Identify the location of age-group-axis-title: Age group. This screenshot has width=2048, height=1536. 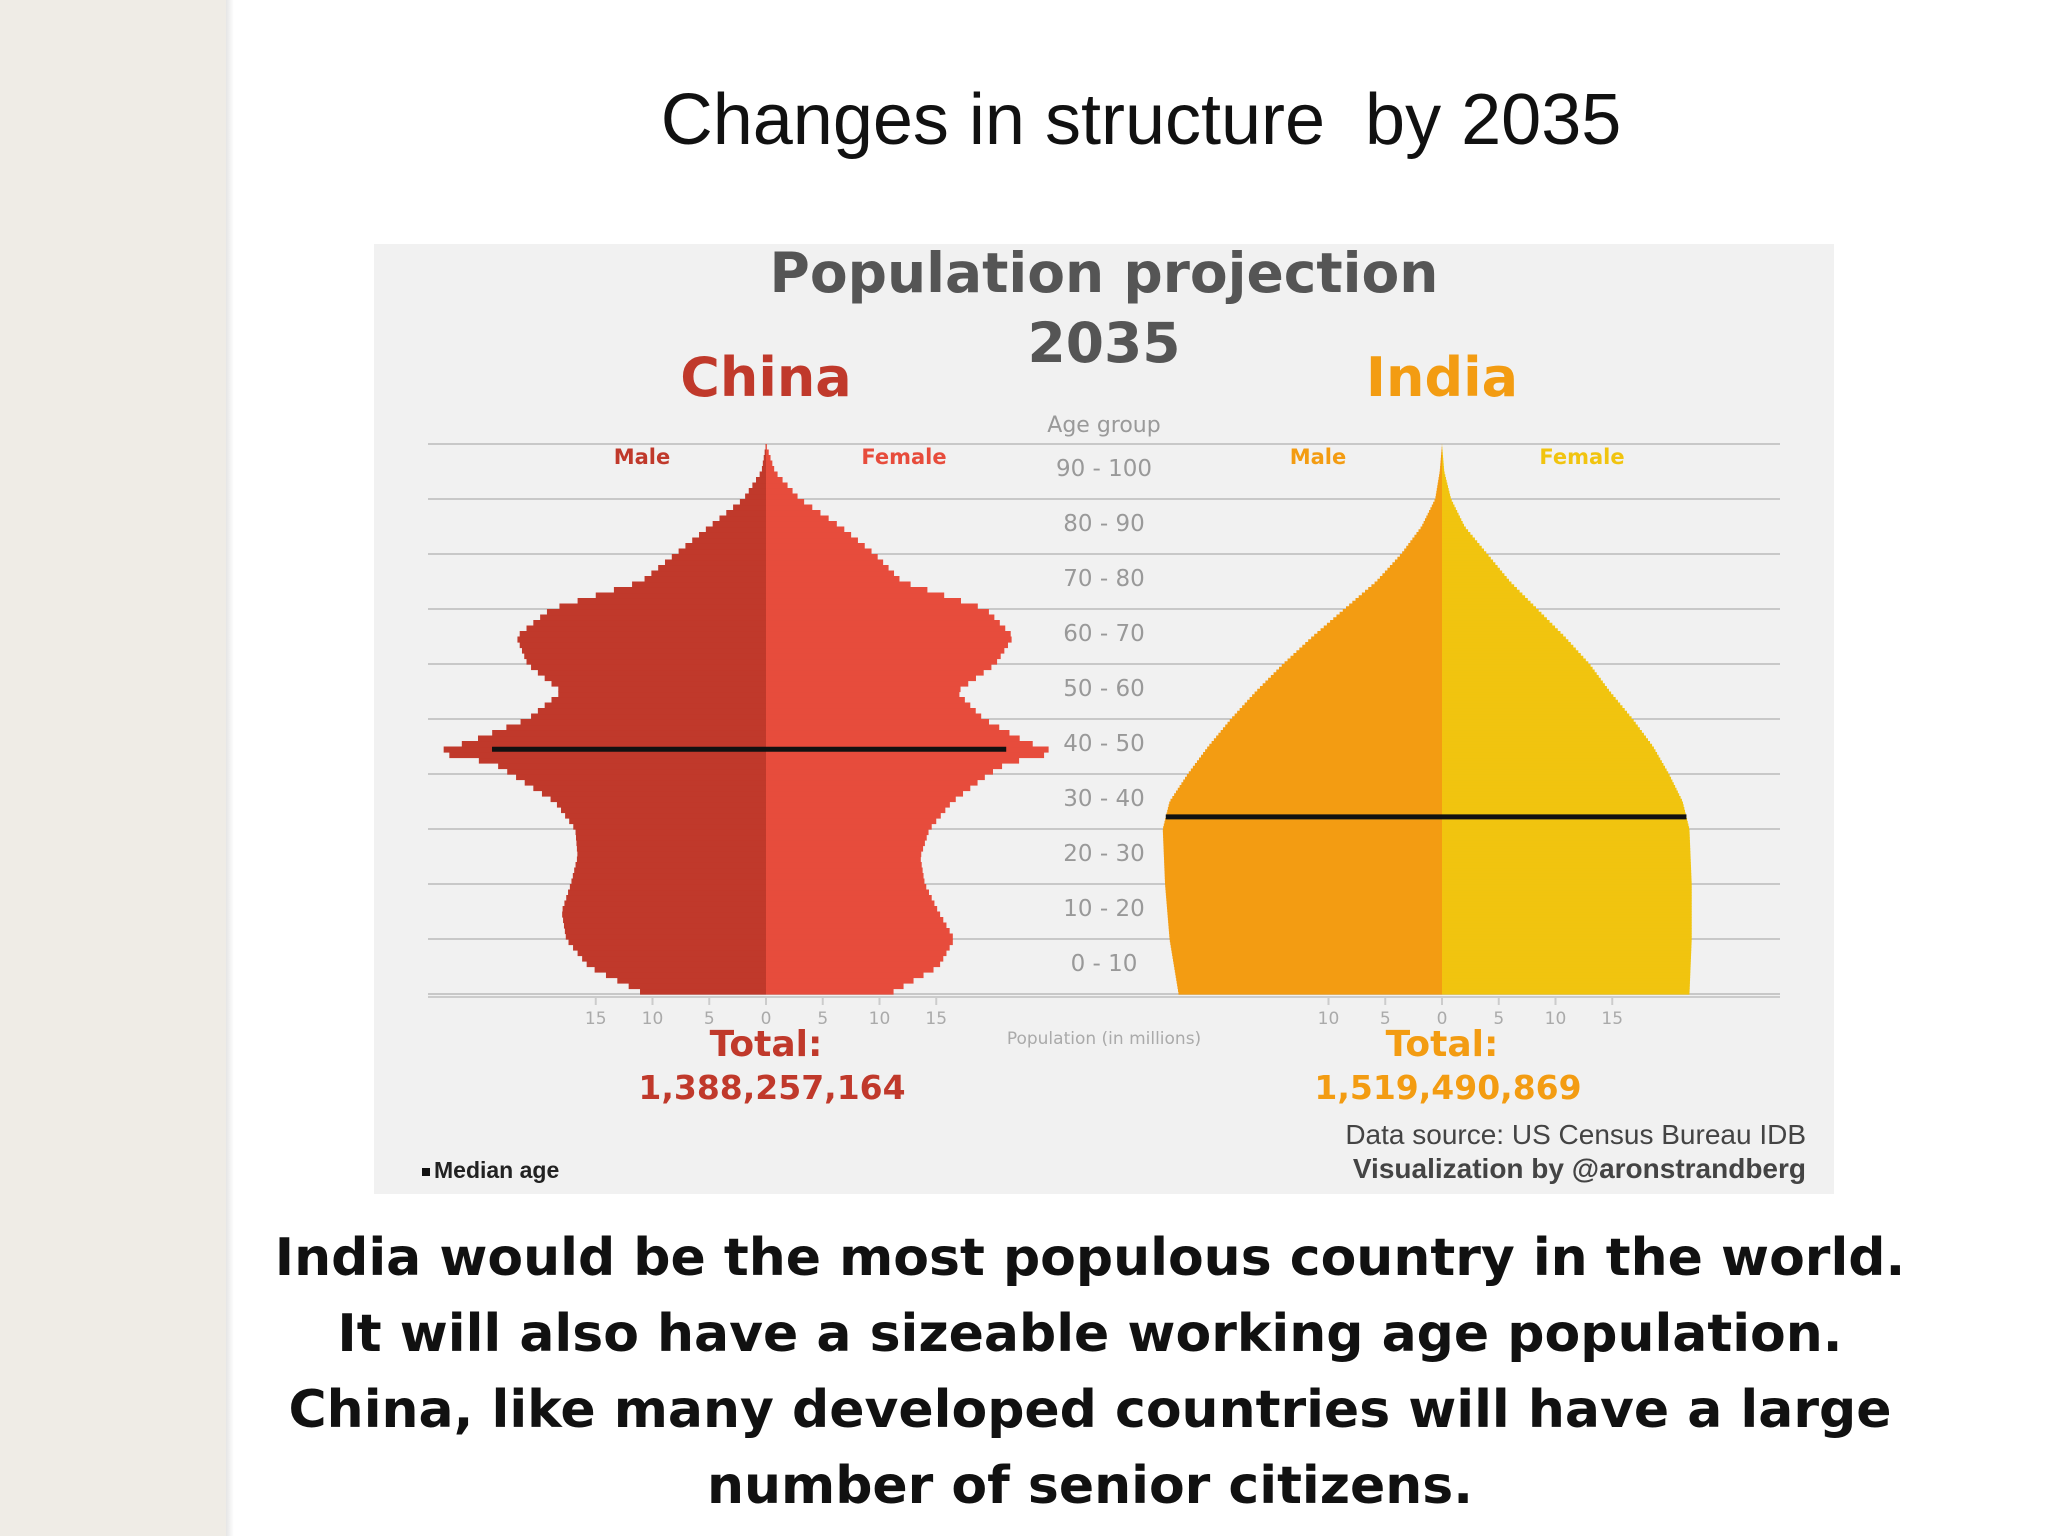
(1103, 425).